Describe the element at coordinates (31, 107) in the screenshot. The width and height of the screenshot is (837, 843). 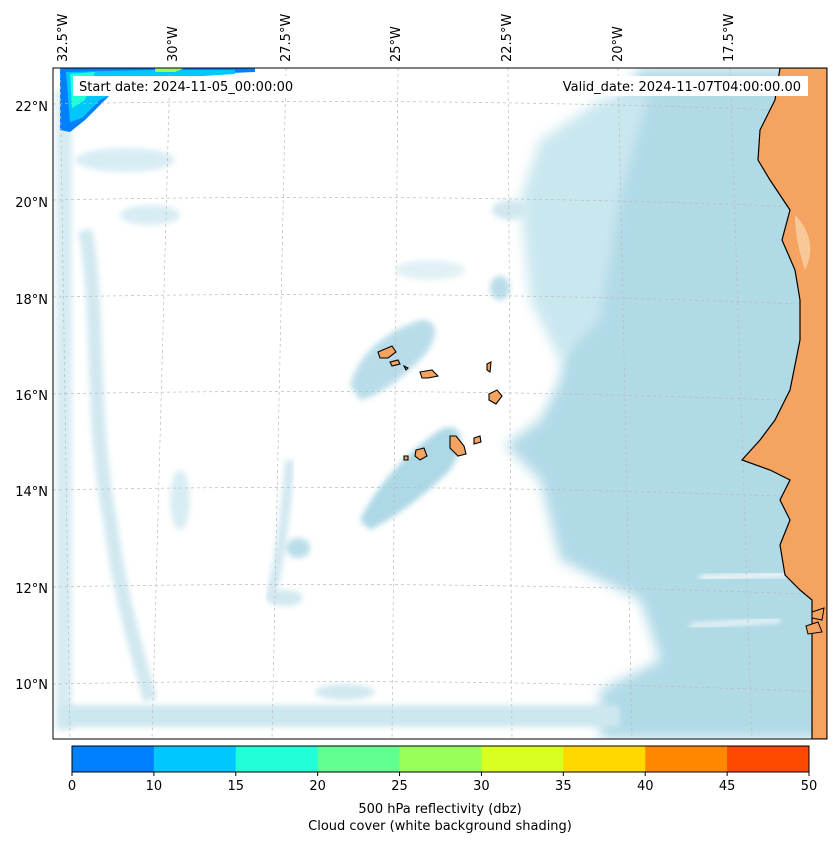
I see `lat-label: 22°N` at that location.